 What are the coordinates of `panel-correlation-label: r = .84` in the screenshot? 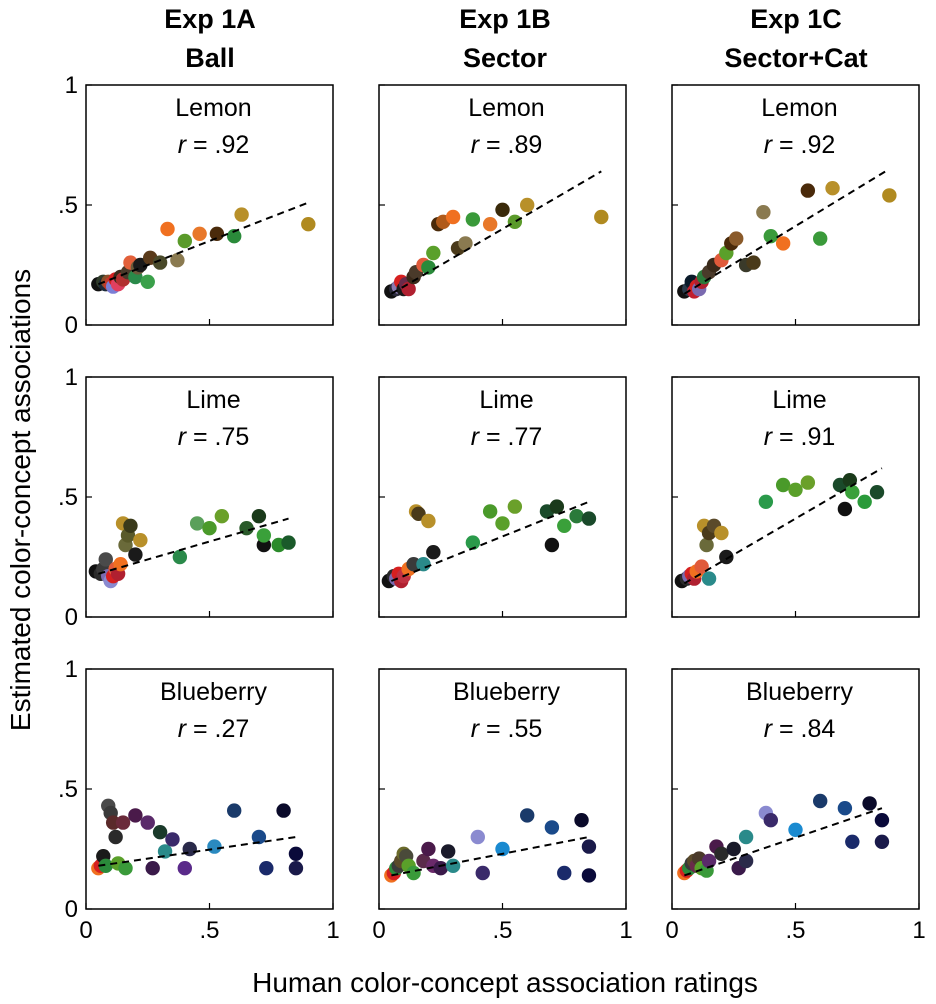 It's located at (800, 729).